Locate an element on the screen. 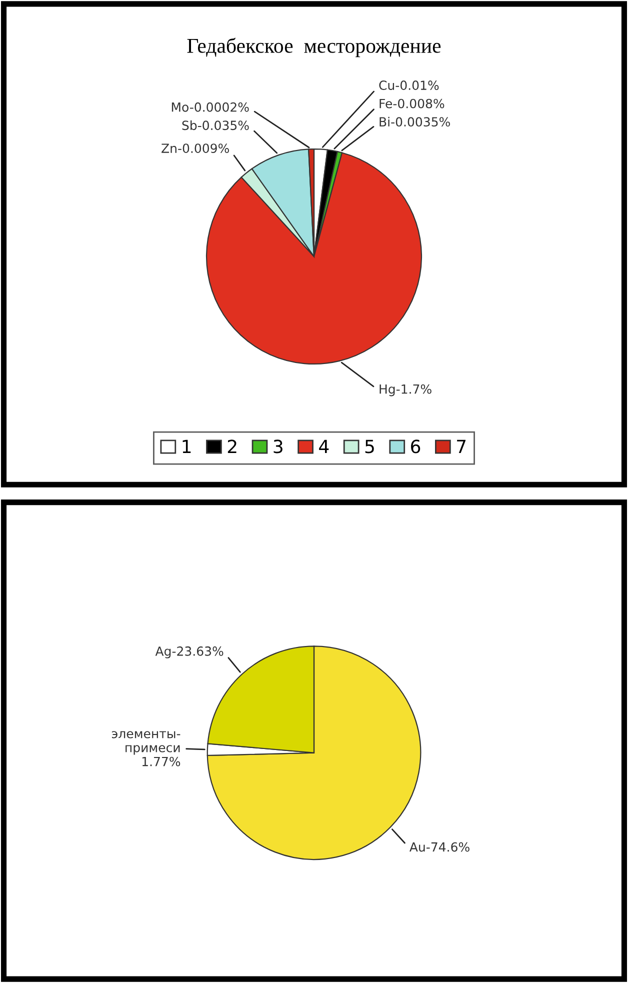 Image resolution: width=628 pixels, height=983 pixels. data-label: Mo-0.0002% is located at coordinates (210, 107).